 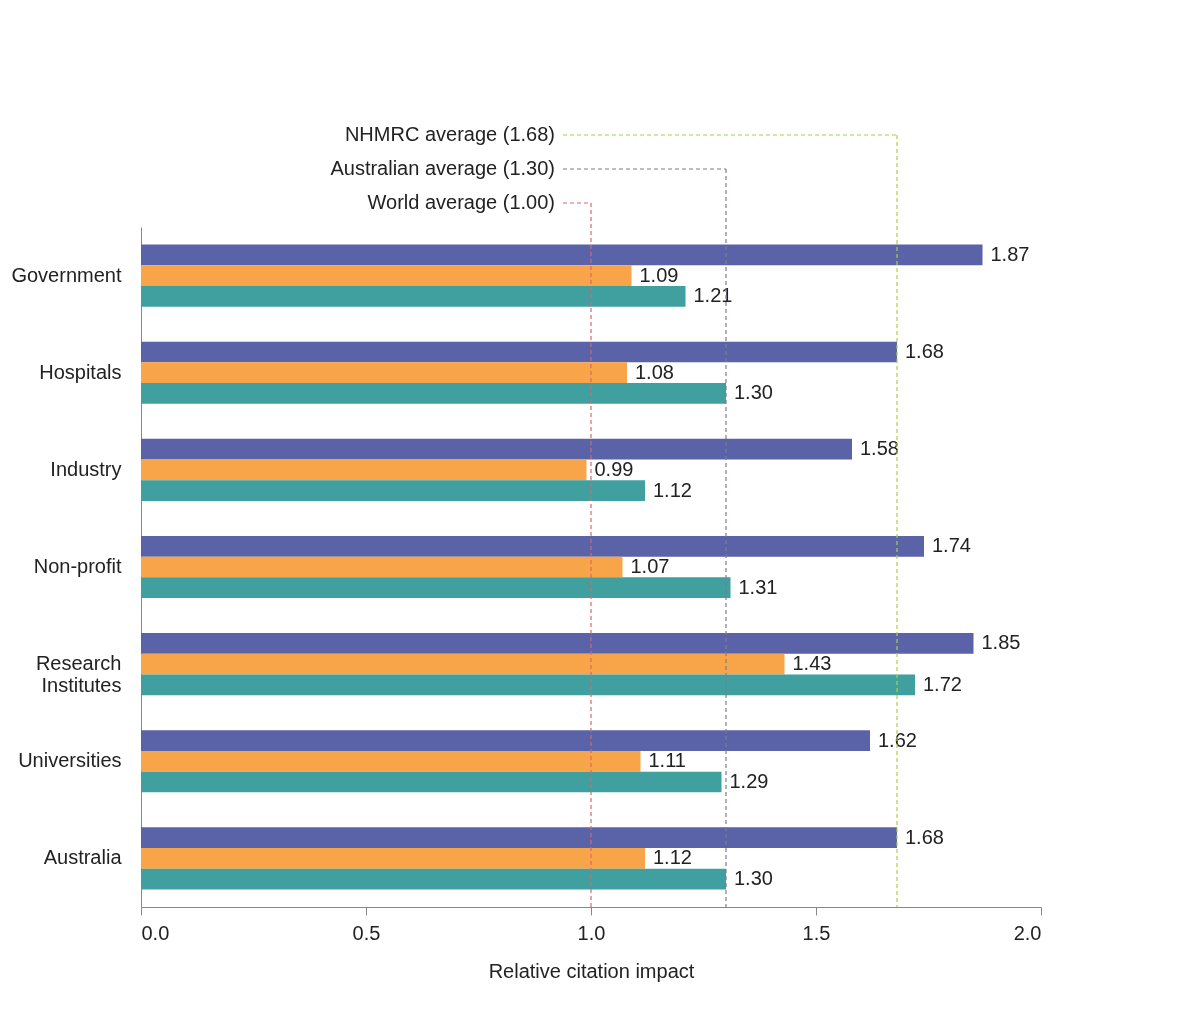 I want to click on data-label: 1.72, so click(x=942, y=683).